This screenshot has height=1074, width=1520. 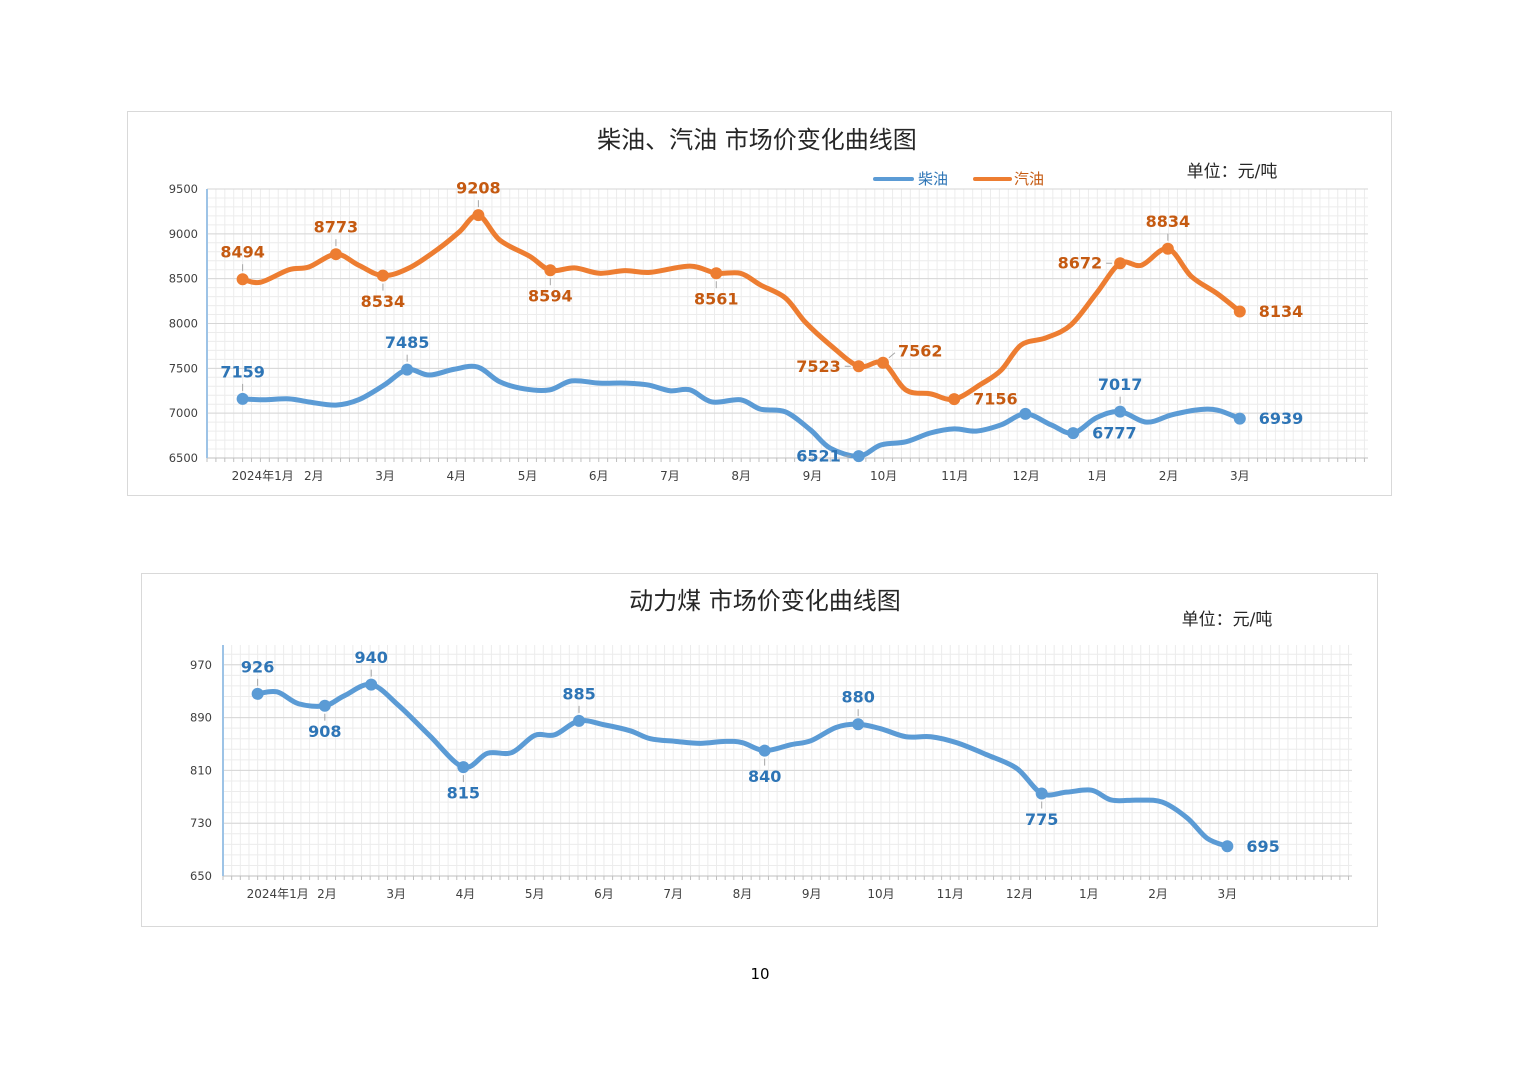 I want to click on data-label: 6521, so click(x=818, y=456).